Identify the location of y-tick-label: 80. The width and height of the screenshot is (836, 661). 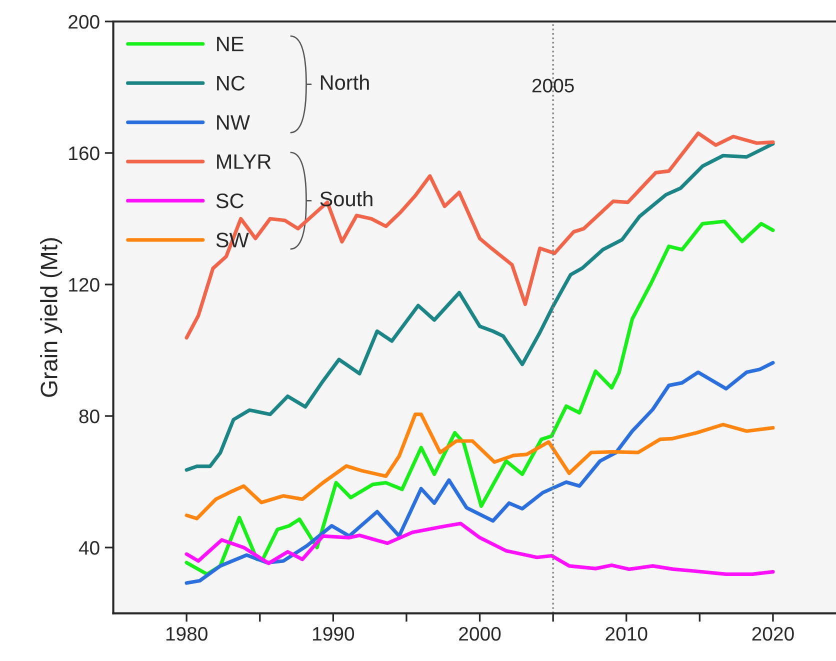
(89, 416).